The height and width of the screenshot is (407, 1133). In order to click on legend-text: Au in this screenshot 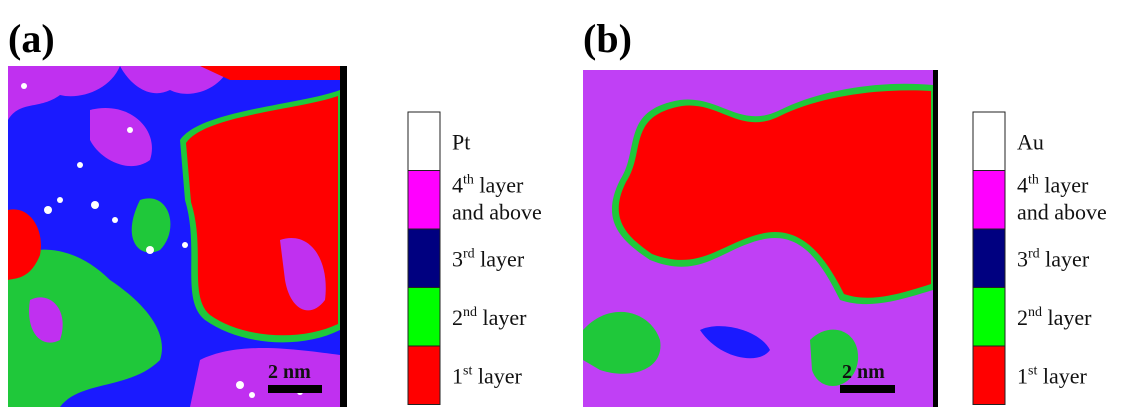, I will do `click(1030, 141)`.